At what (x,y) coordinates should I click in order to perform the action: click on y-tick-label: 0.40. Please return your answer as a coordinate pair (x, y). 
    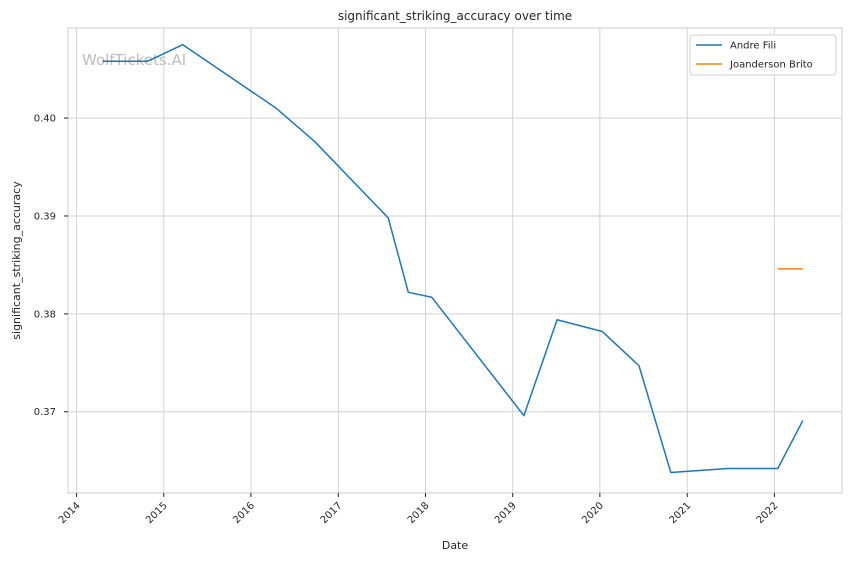
    Looking at the image, I should click on (45, 119).